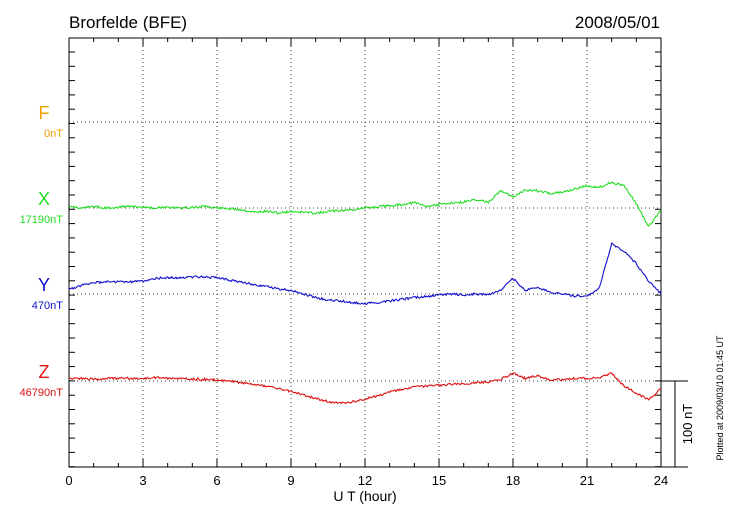  I want to click on station-title: Brorfelde (BFE), so click(128, 22).